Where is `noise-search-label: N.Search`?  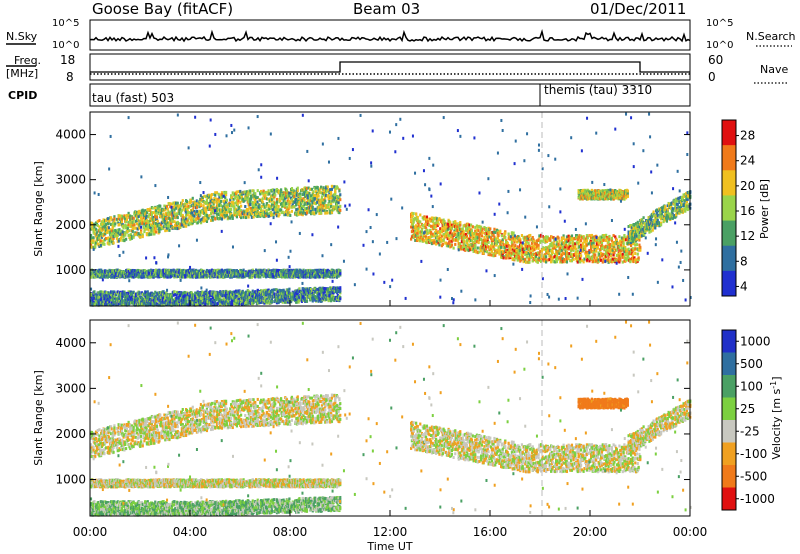
noise-search-label: N.Search is located at coordinates (771, 36).